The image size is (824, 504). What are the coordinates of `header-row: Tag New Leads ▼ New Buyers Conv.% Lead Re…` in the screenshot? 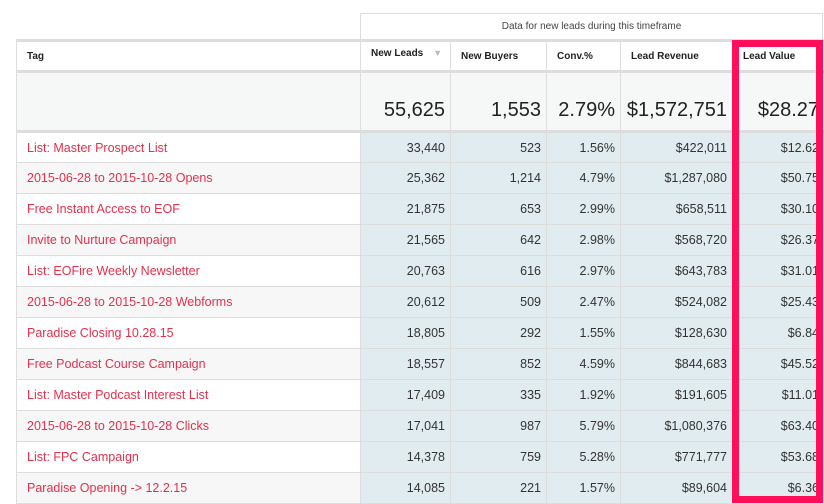 It's located at (420, 56).